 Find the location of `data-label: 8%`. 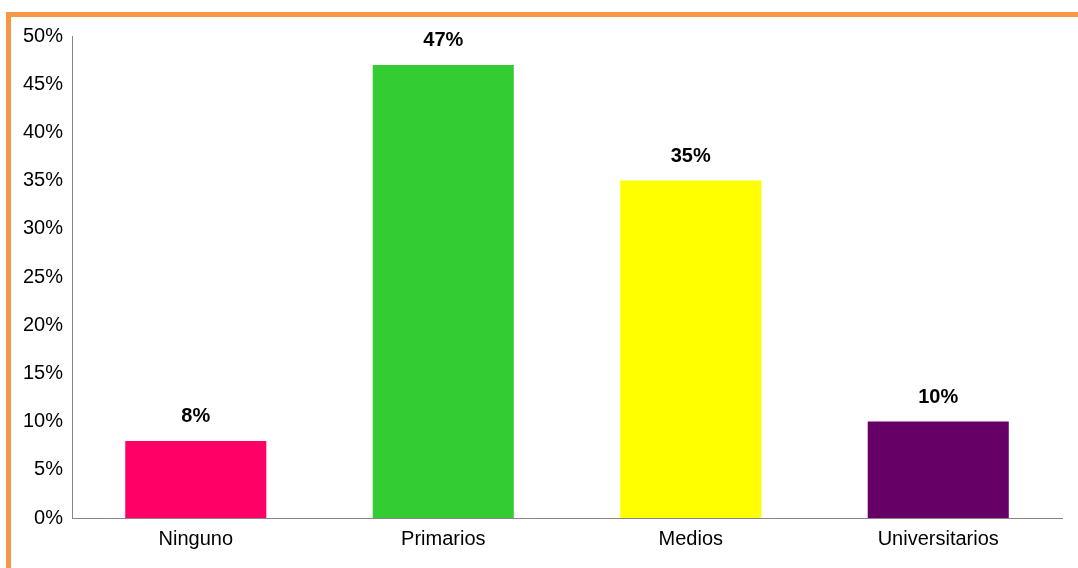

data-label: 8% is located at coordinates (196, 415).